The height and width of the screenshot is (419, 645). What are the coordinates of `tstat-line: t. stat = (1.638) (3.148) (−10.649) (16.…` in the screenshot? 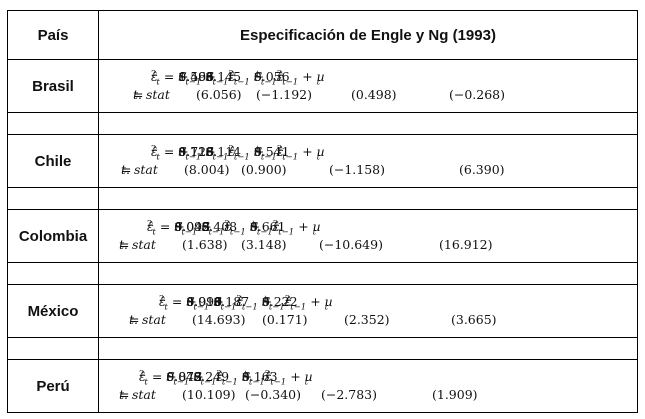 It's located at (306, 244).